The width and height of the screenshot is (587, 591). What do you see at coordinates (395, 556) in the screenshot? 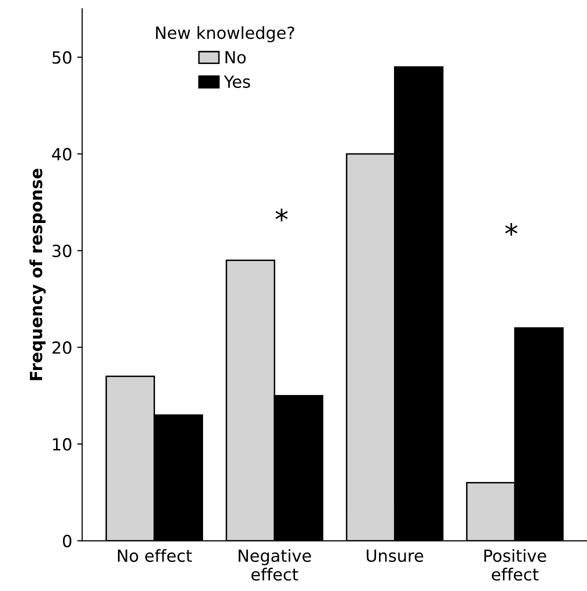
I see `x-tick-label: Unsure` at bounding box center [395, 556].